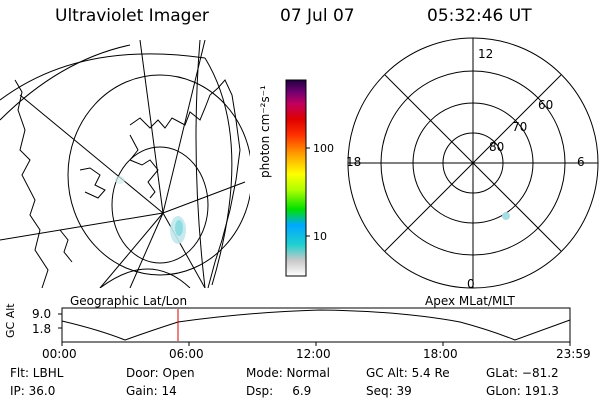  Describe the element at coordinates (129, 301) in the screenshot. I see `geographic-label: Geographic Lat/Lon` at that location.